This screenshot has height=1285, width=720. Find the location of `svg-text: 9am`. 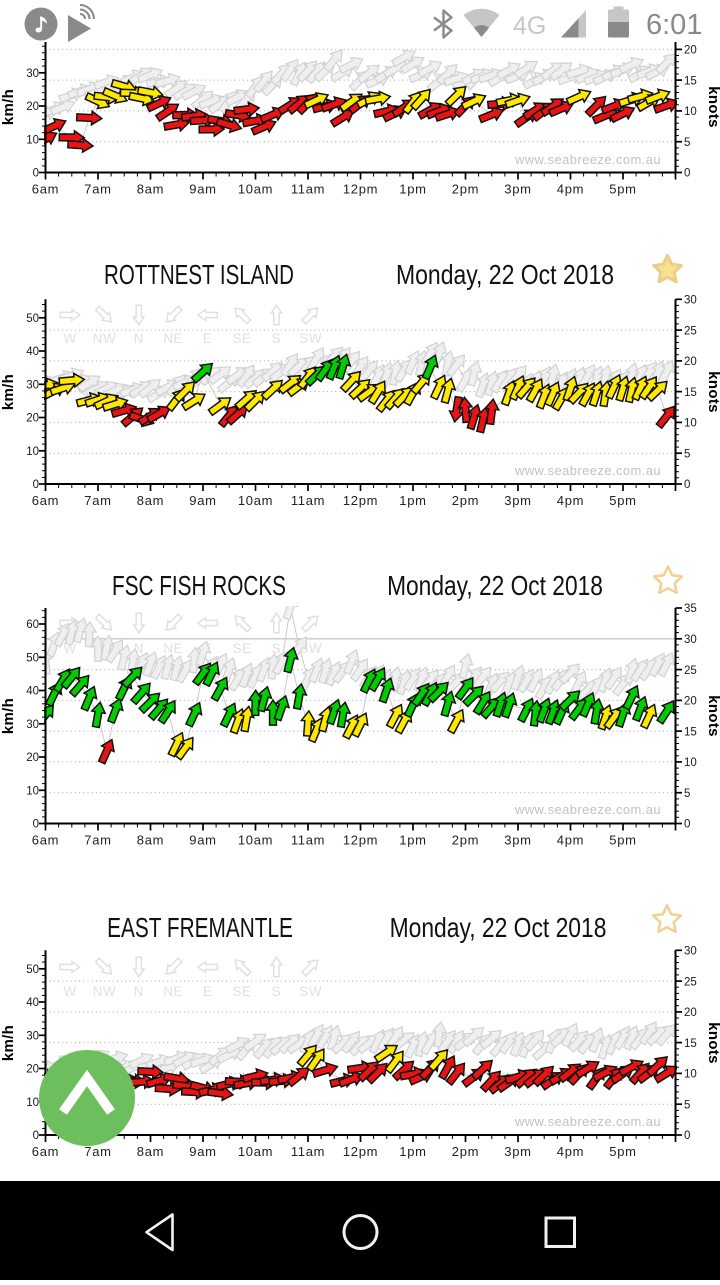

svg-text: 9am is located at coordinates (202, 500).